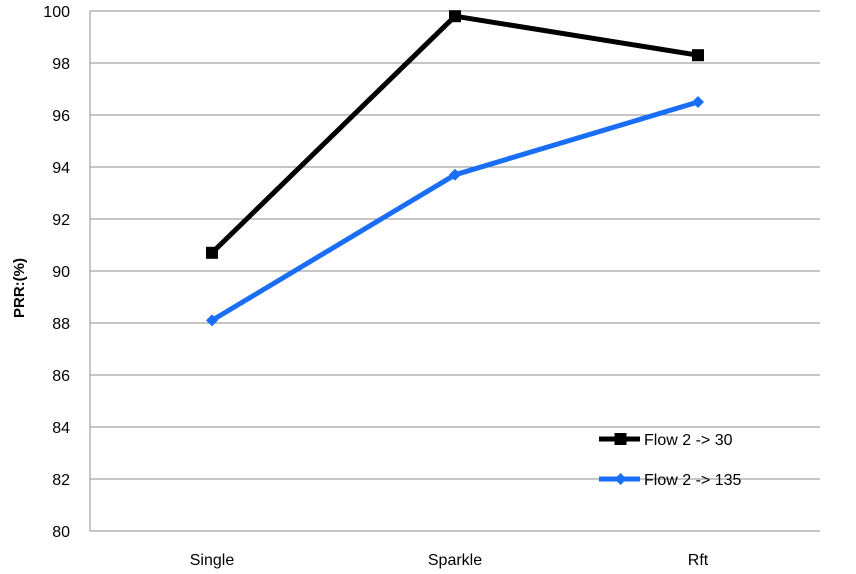 Image resolution: width=856 pixels, height=574 pixels. Describe the element at coordinates (61, 376) in the screenshot. I see `y-tick-label: 86` at that location.